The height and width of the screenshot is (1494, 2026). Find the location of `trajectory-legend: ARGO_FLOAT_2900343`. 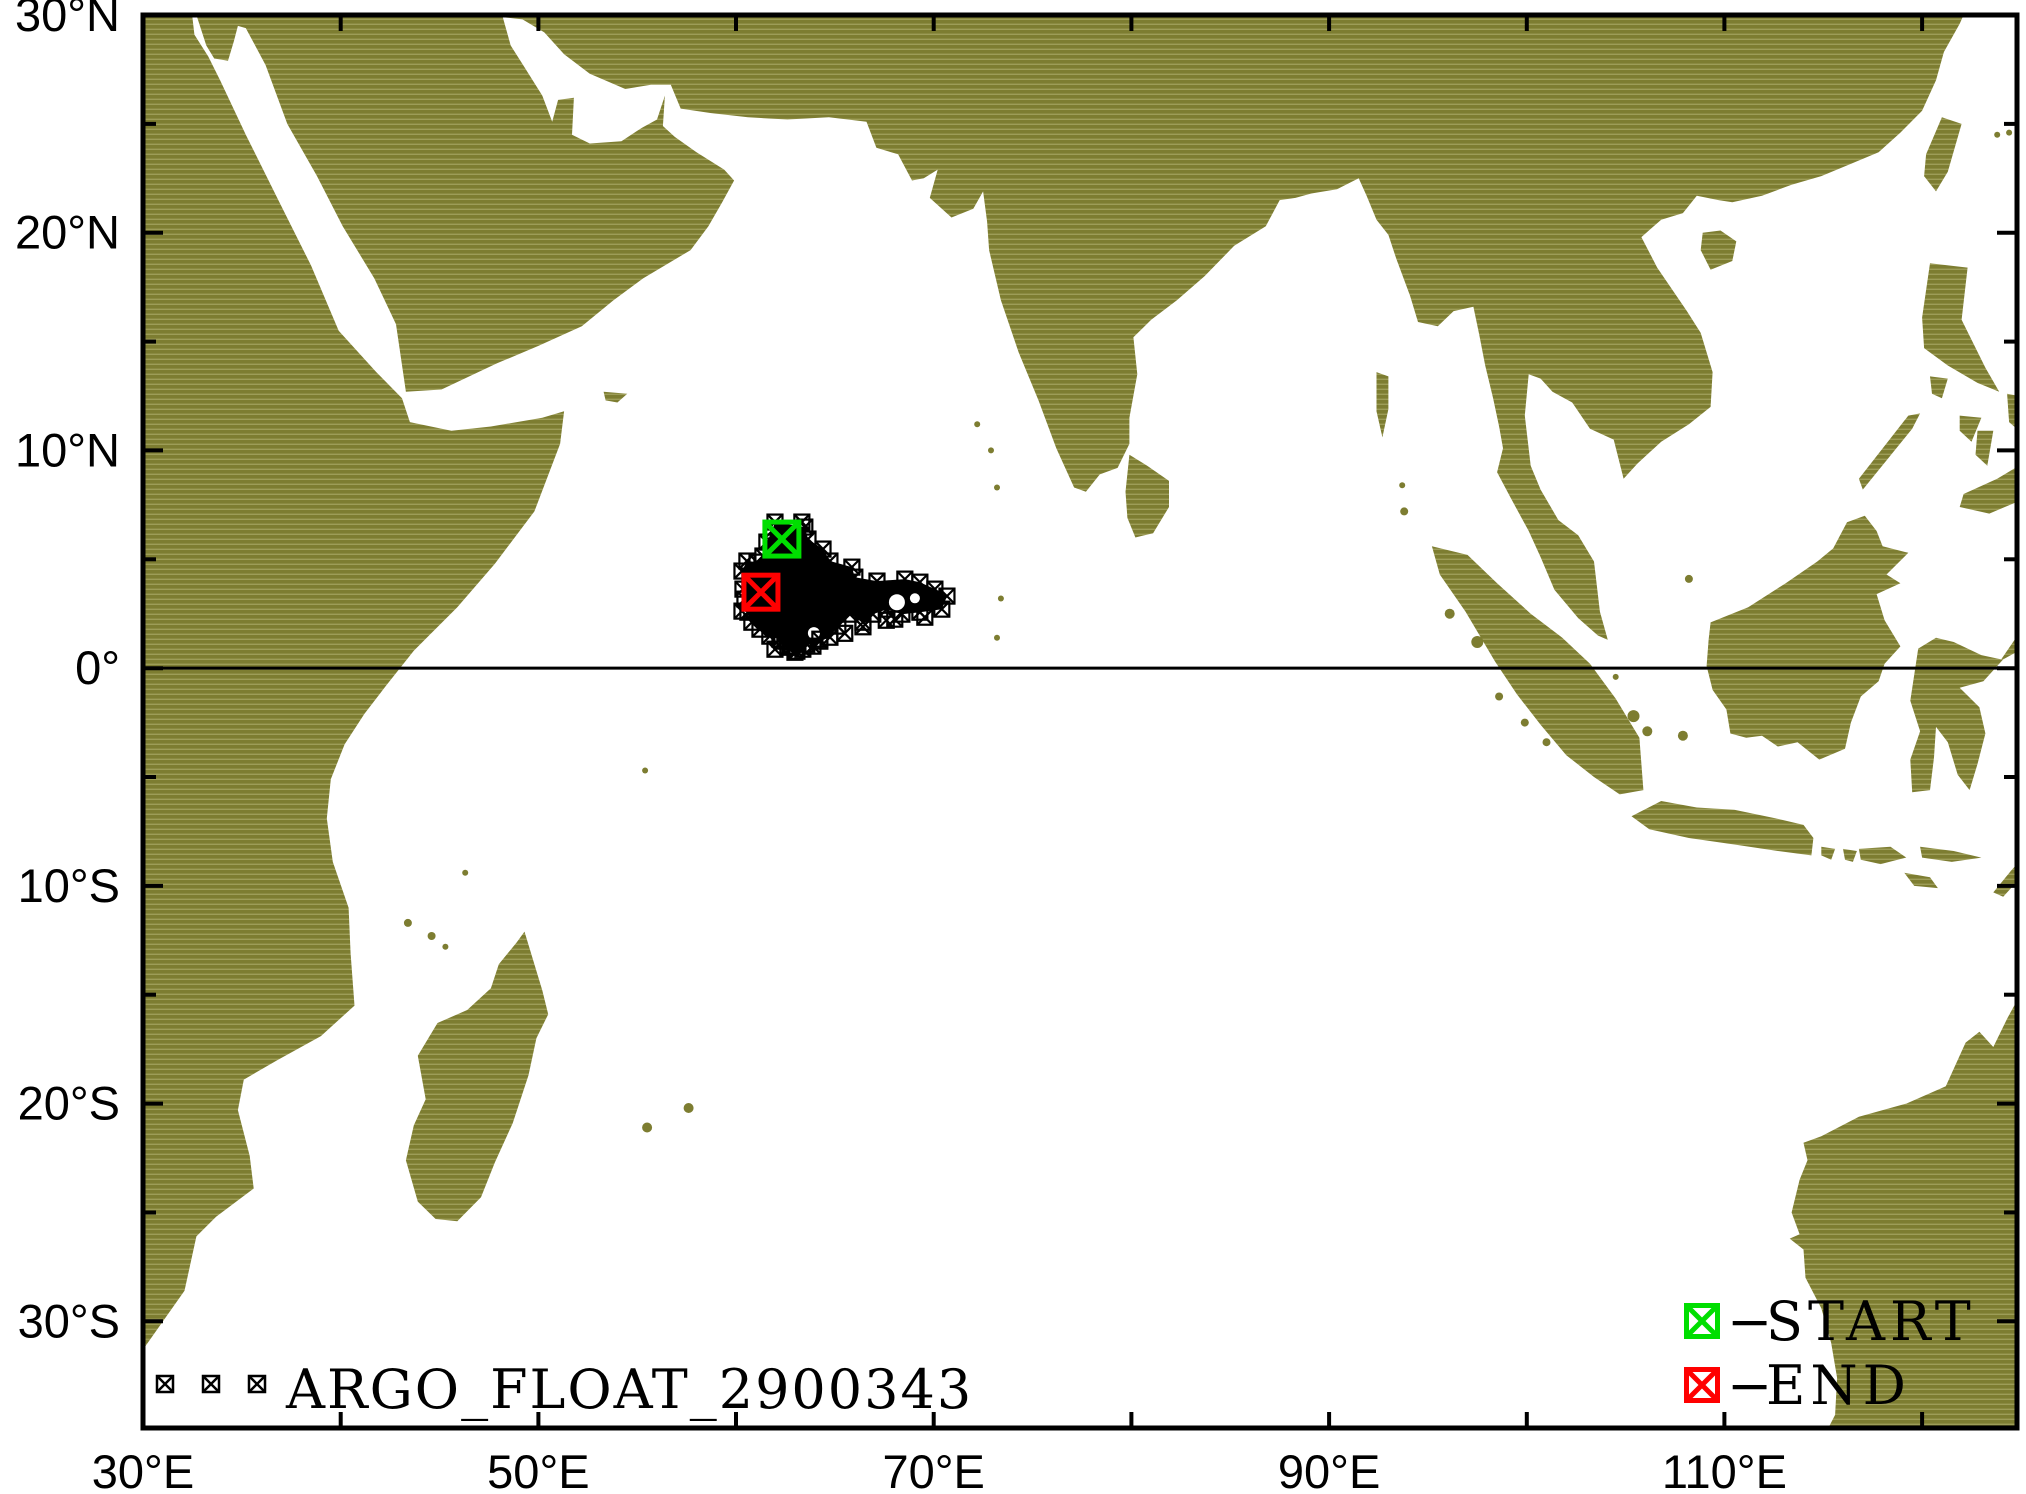

trajectory-legend: ARGO_FLOAT_2900343 is located at coordinates (564, 1389).